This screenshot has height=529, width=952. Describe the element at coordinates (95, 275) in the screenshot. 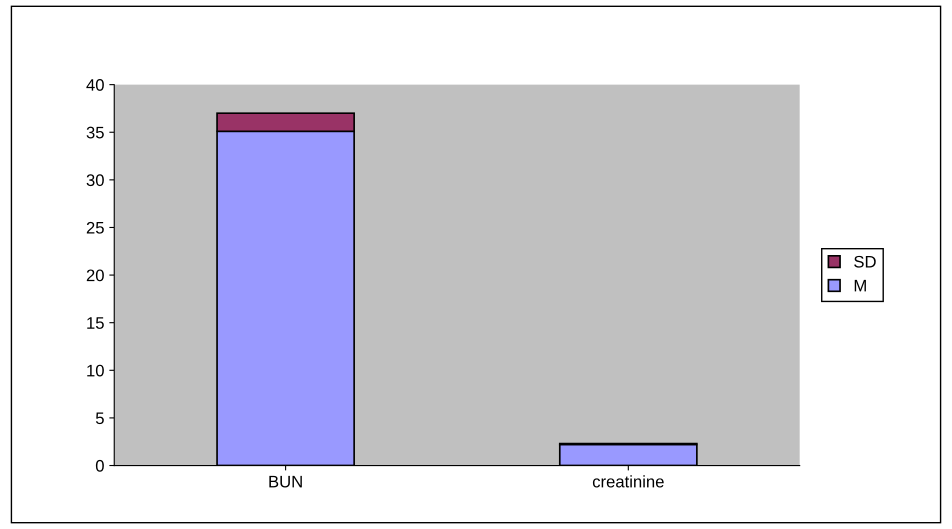

I see `y-tick-label: 20` at that location.